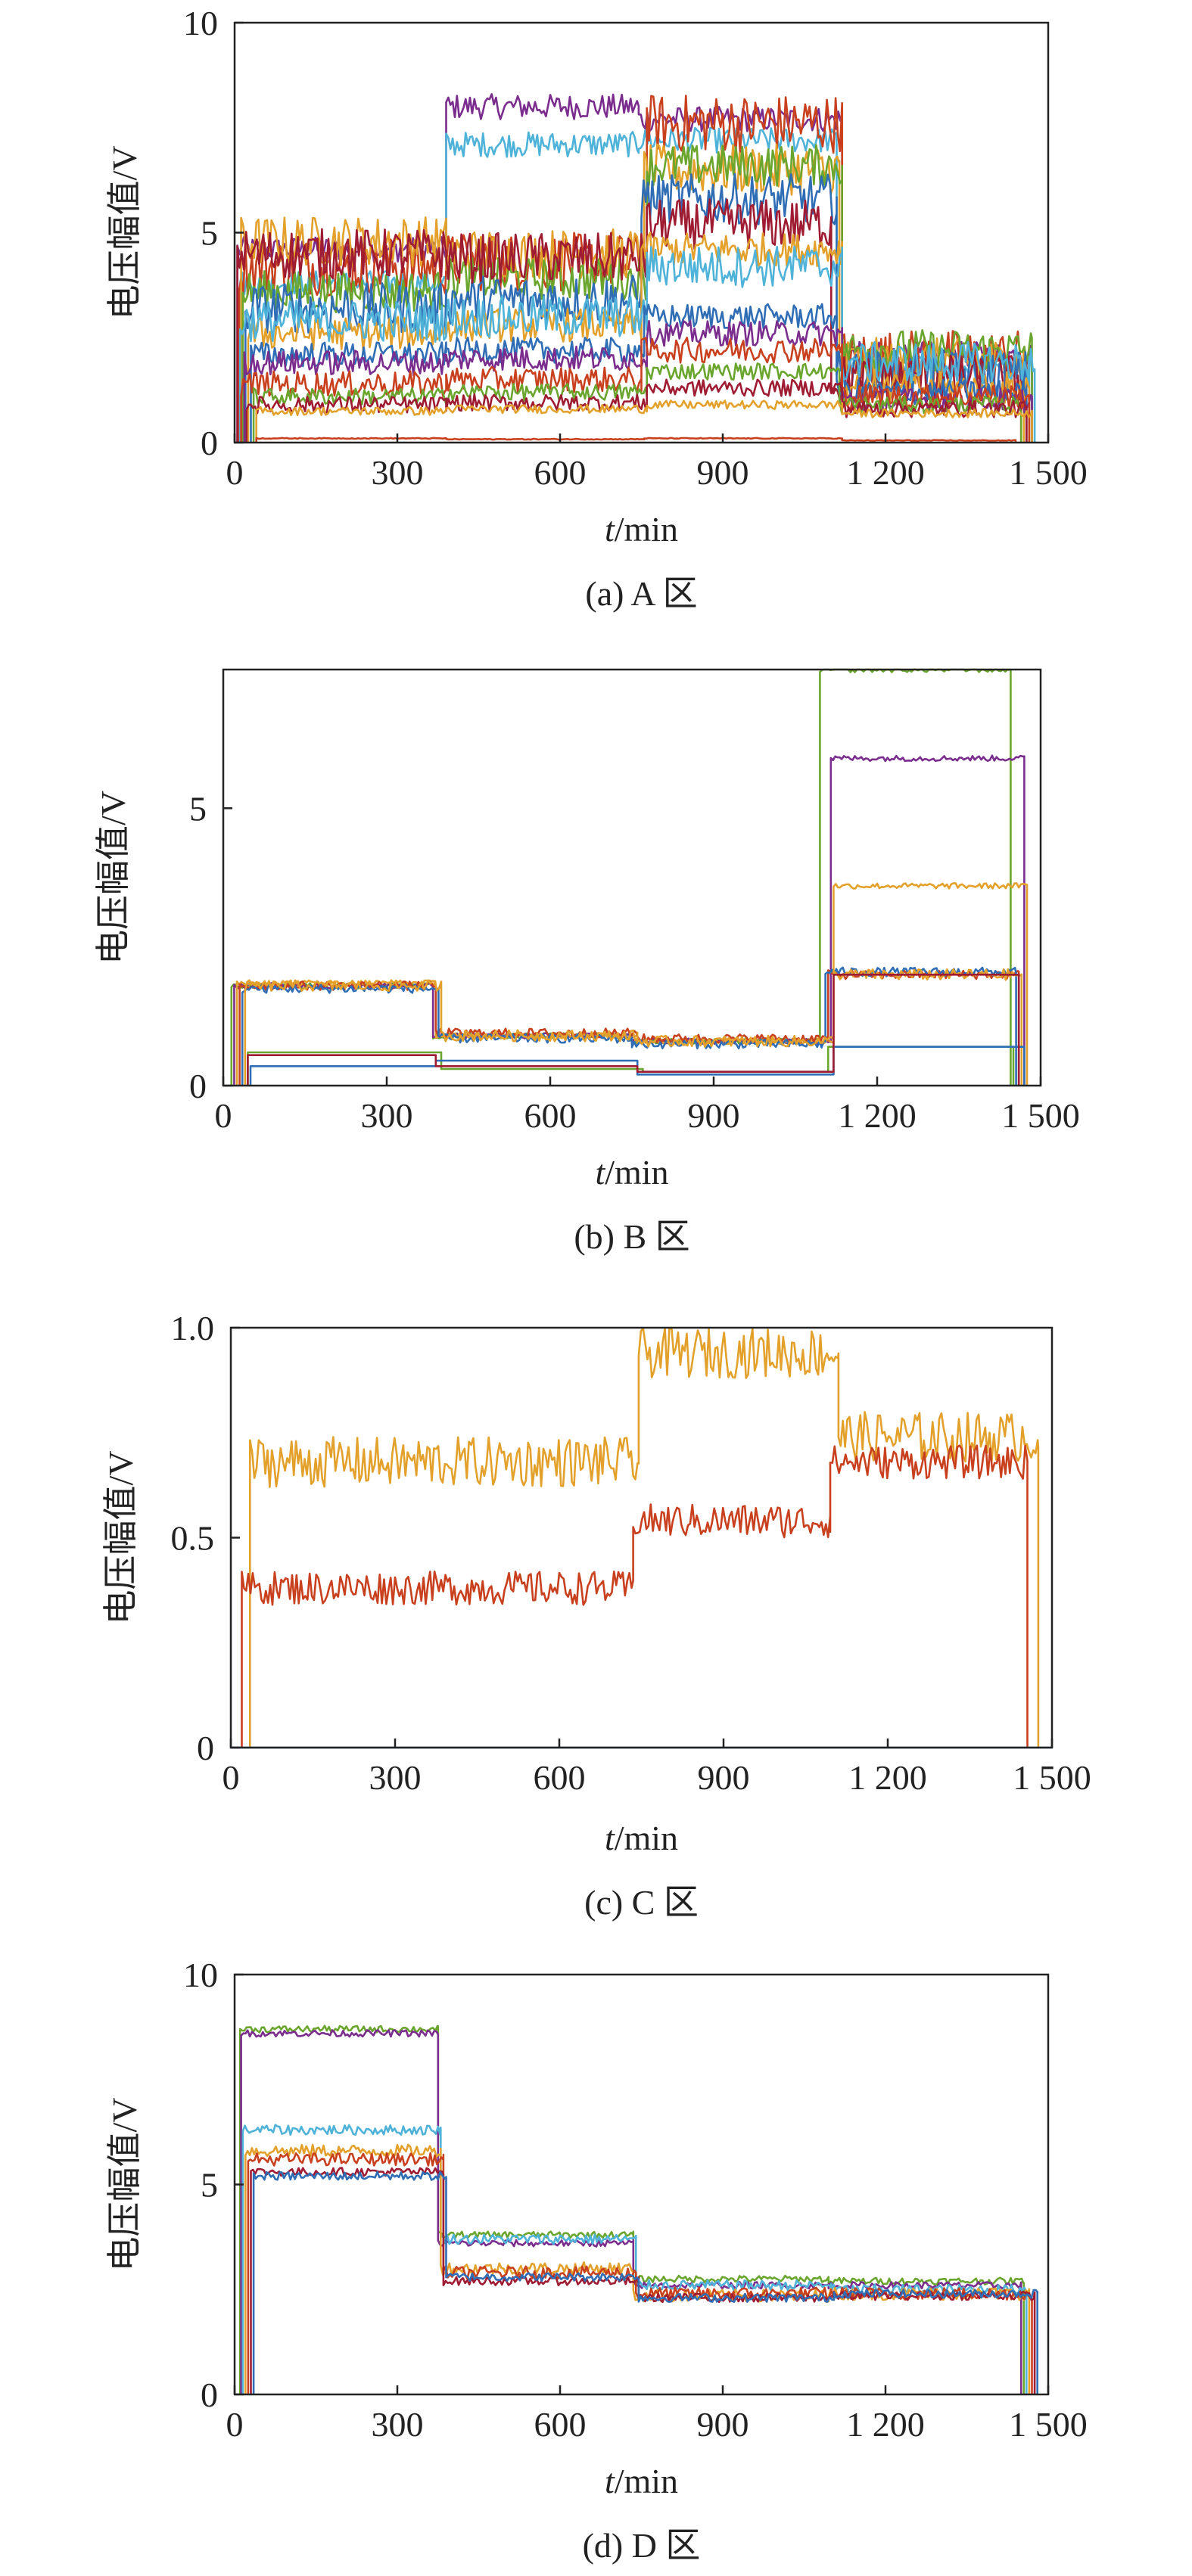  What do you see at coordinates (193, 1328) in the screenshot?
I see `y-tick-label: 1.0` at bounding box center [193, 1328].